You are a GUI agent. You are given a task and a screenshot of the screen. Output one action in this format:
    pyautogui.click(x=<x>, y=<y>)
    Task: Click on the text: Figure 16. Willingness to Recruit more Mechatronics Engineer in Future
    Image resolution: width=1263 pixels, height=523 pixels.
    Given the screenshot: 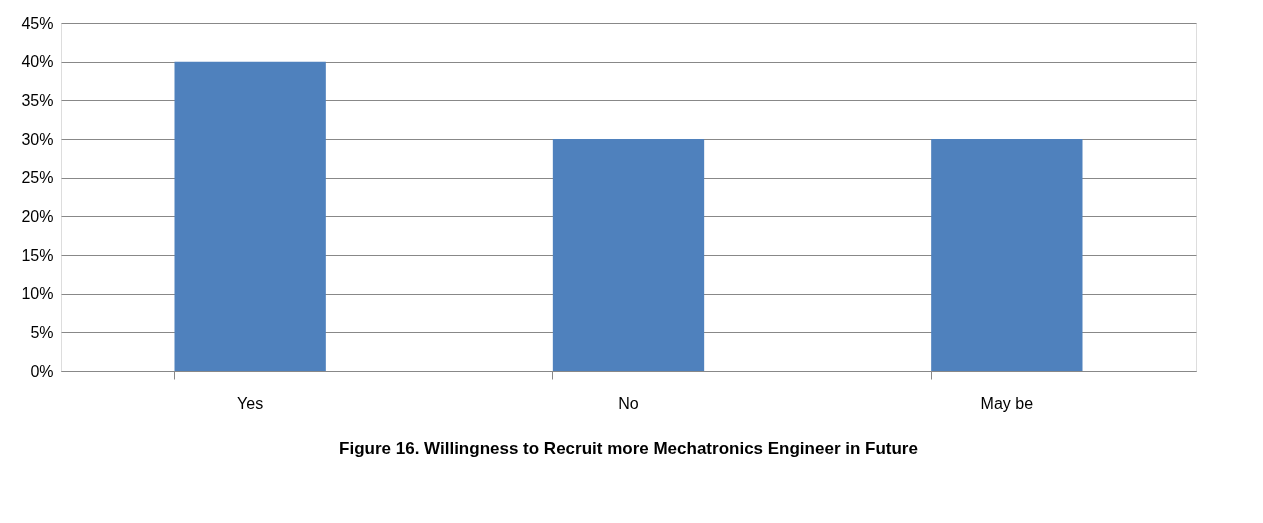 What is the action you would take?
    pyautogui.click(x=628, y=448)
    